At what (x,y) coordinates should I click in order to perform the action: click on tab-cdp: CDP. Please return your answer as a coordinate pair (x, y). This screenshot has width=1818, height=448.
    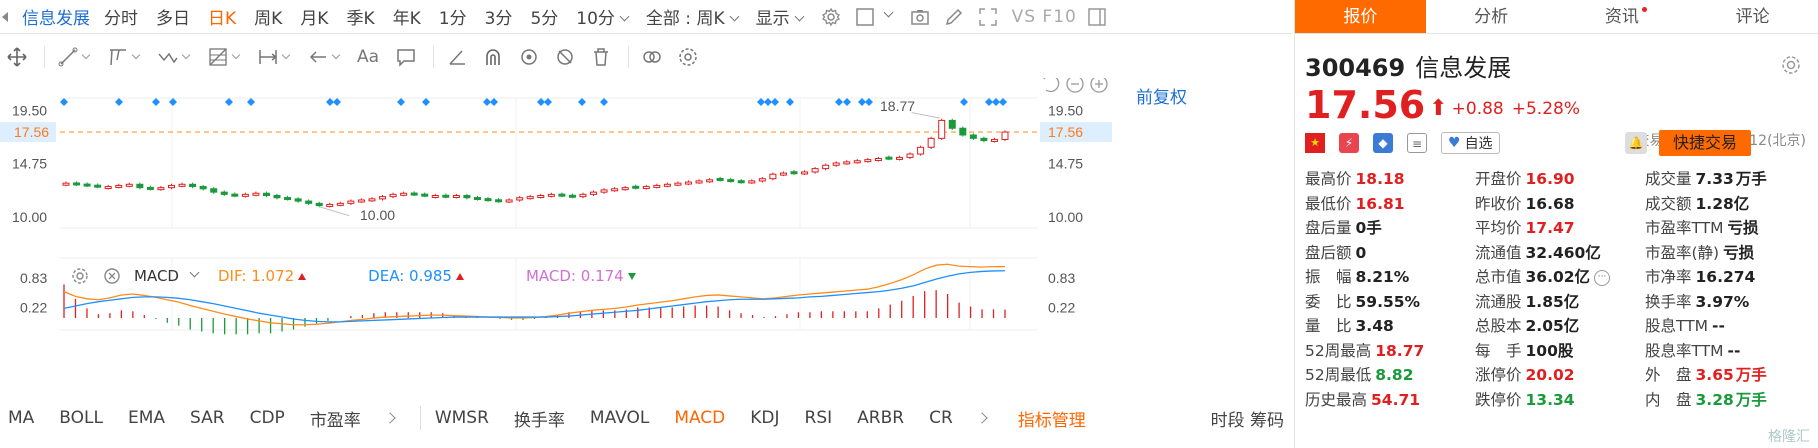
    Looking at the image, I should click on (267, 418).